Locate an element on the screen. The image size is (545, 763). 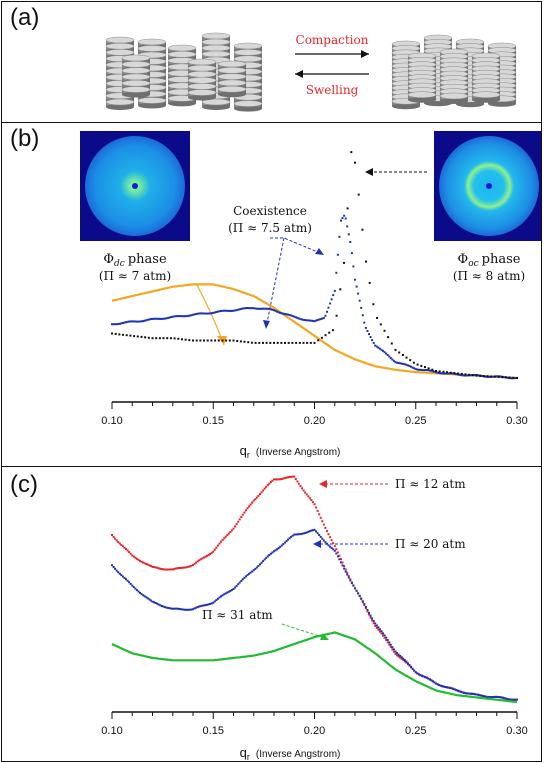
swelling-arrowhead is located at coordinates (299, 74).